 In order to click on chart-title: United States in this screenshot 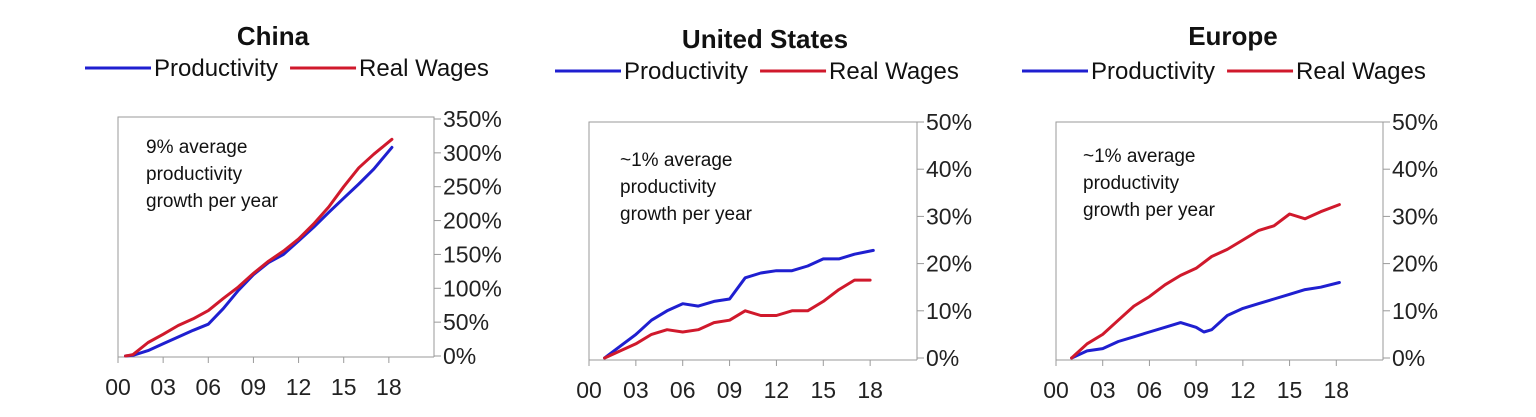, I will do `click(765, 39)`.